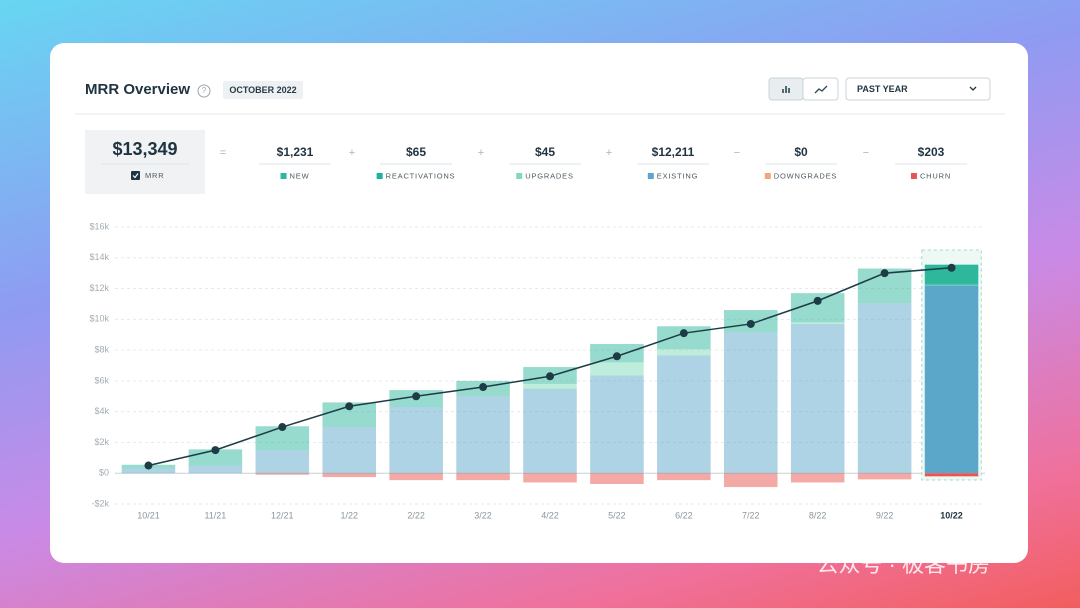  I want to click on x-tick-label: 12/21, so click(282, 515).